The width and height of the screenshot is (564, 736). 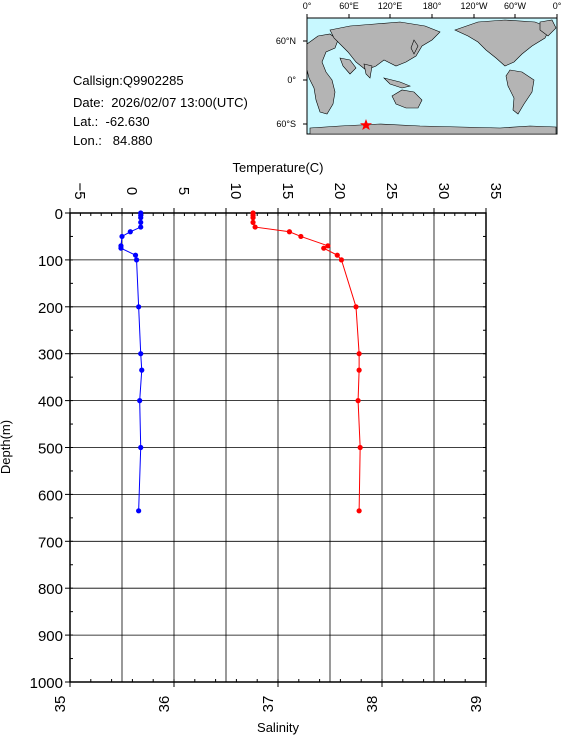 I want to click on latitude-label: Lat.: -62.630, so click(x=111, y=121).